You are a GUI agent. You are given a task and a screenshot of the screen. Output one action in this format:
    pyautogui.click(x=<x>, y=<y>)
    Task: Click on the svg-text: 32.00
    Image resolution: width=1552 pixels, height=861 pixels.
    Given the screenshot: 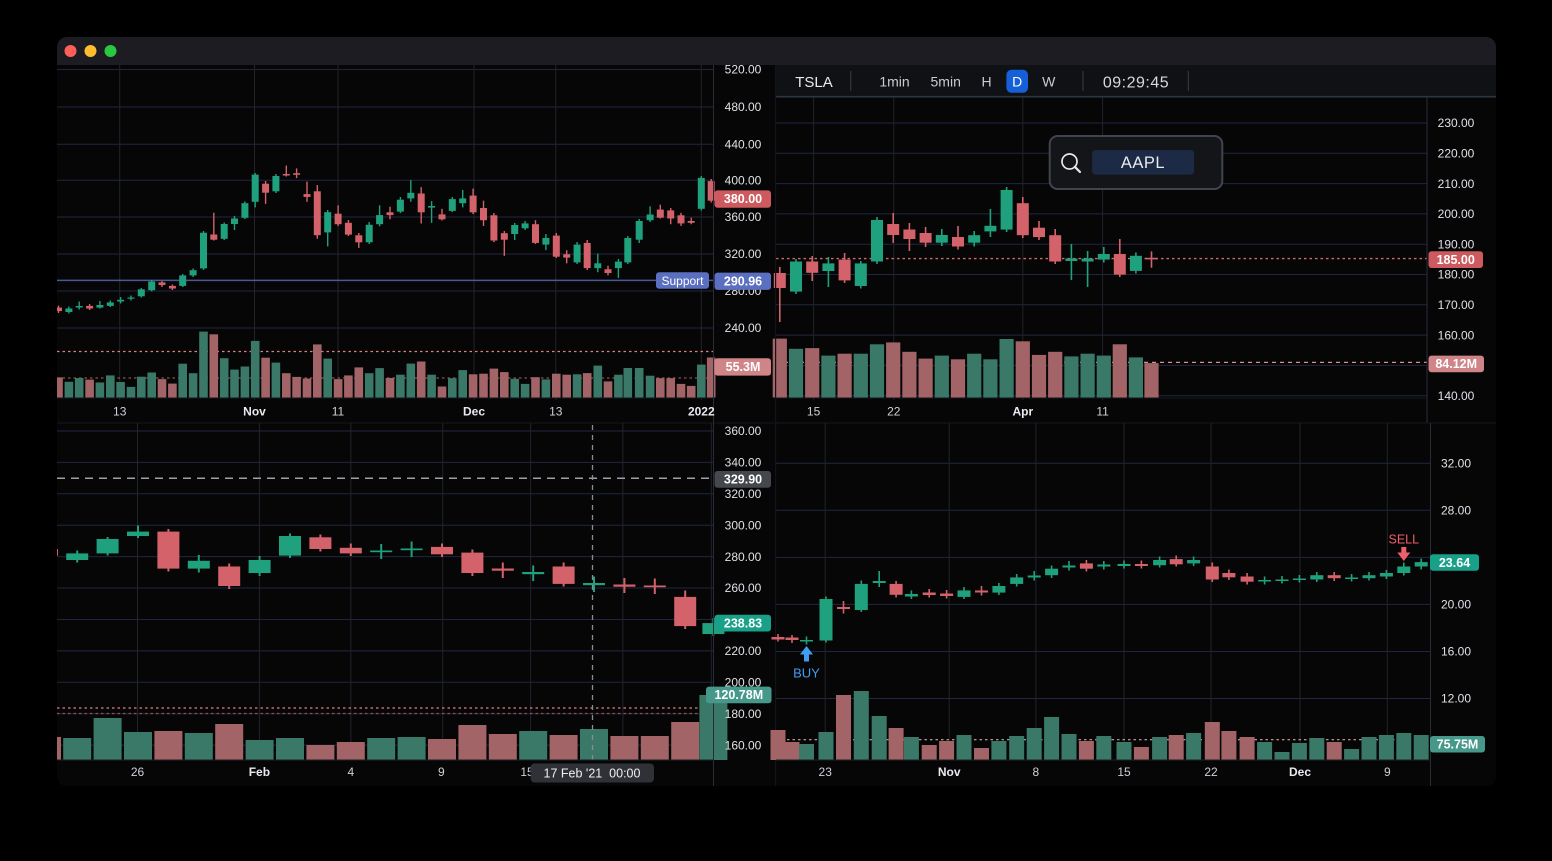 What is the action you would take?
    pyautogui.click(x=1456, y=464)
    